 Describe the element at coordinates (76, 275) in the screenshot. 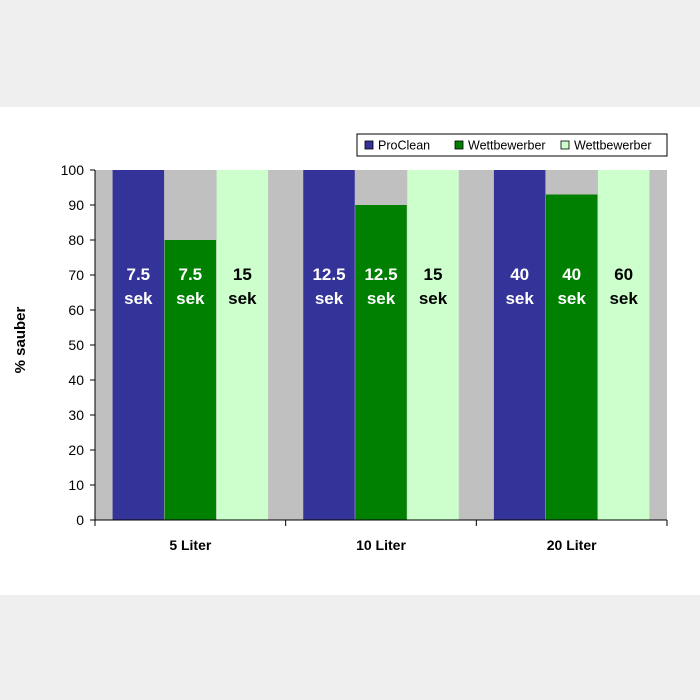

I see `y-tick-label: 70` at that location.